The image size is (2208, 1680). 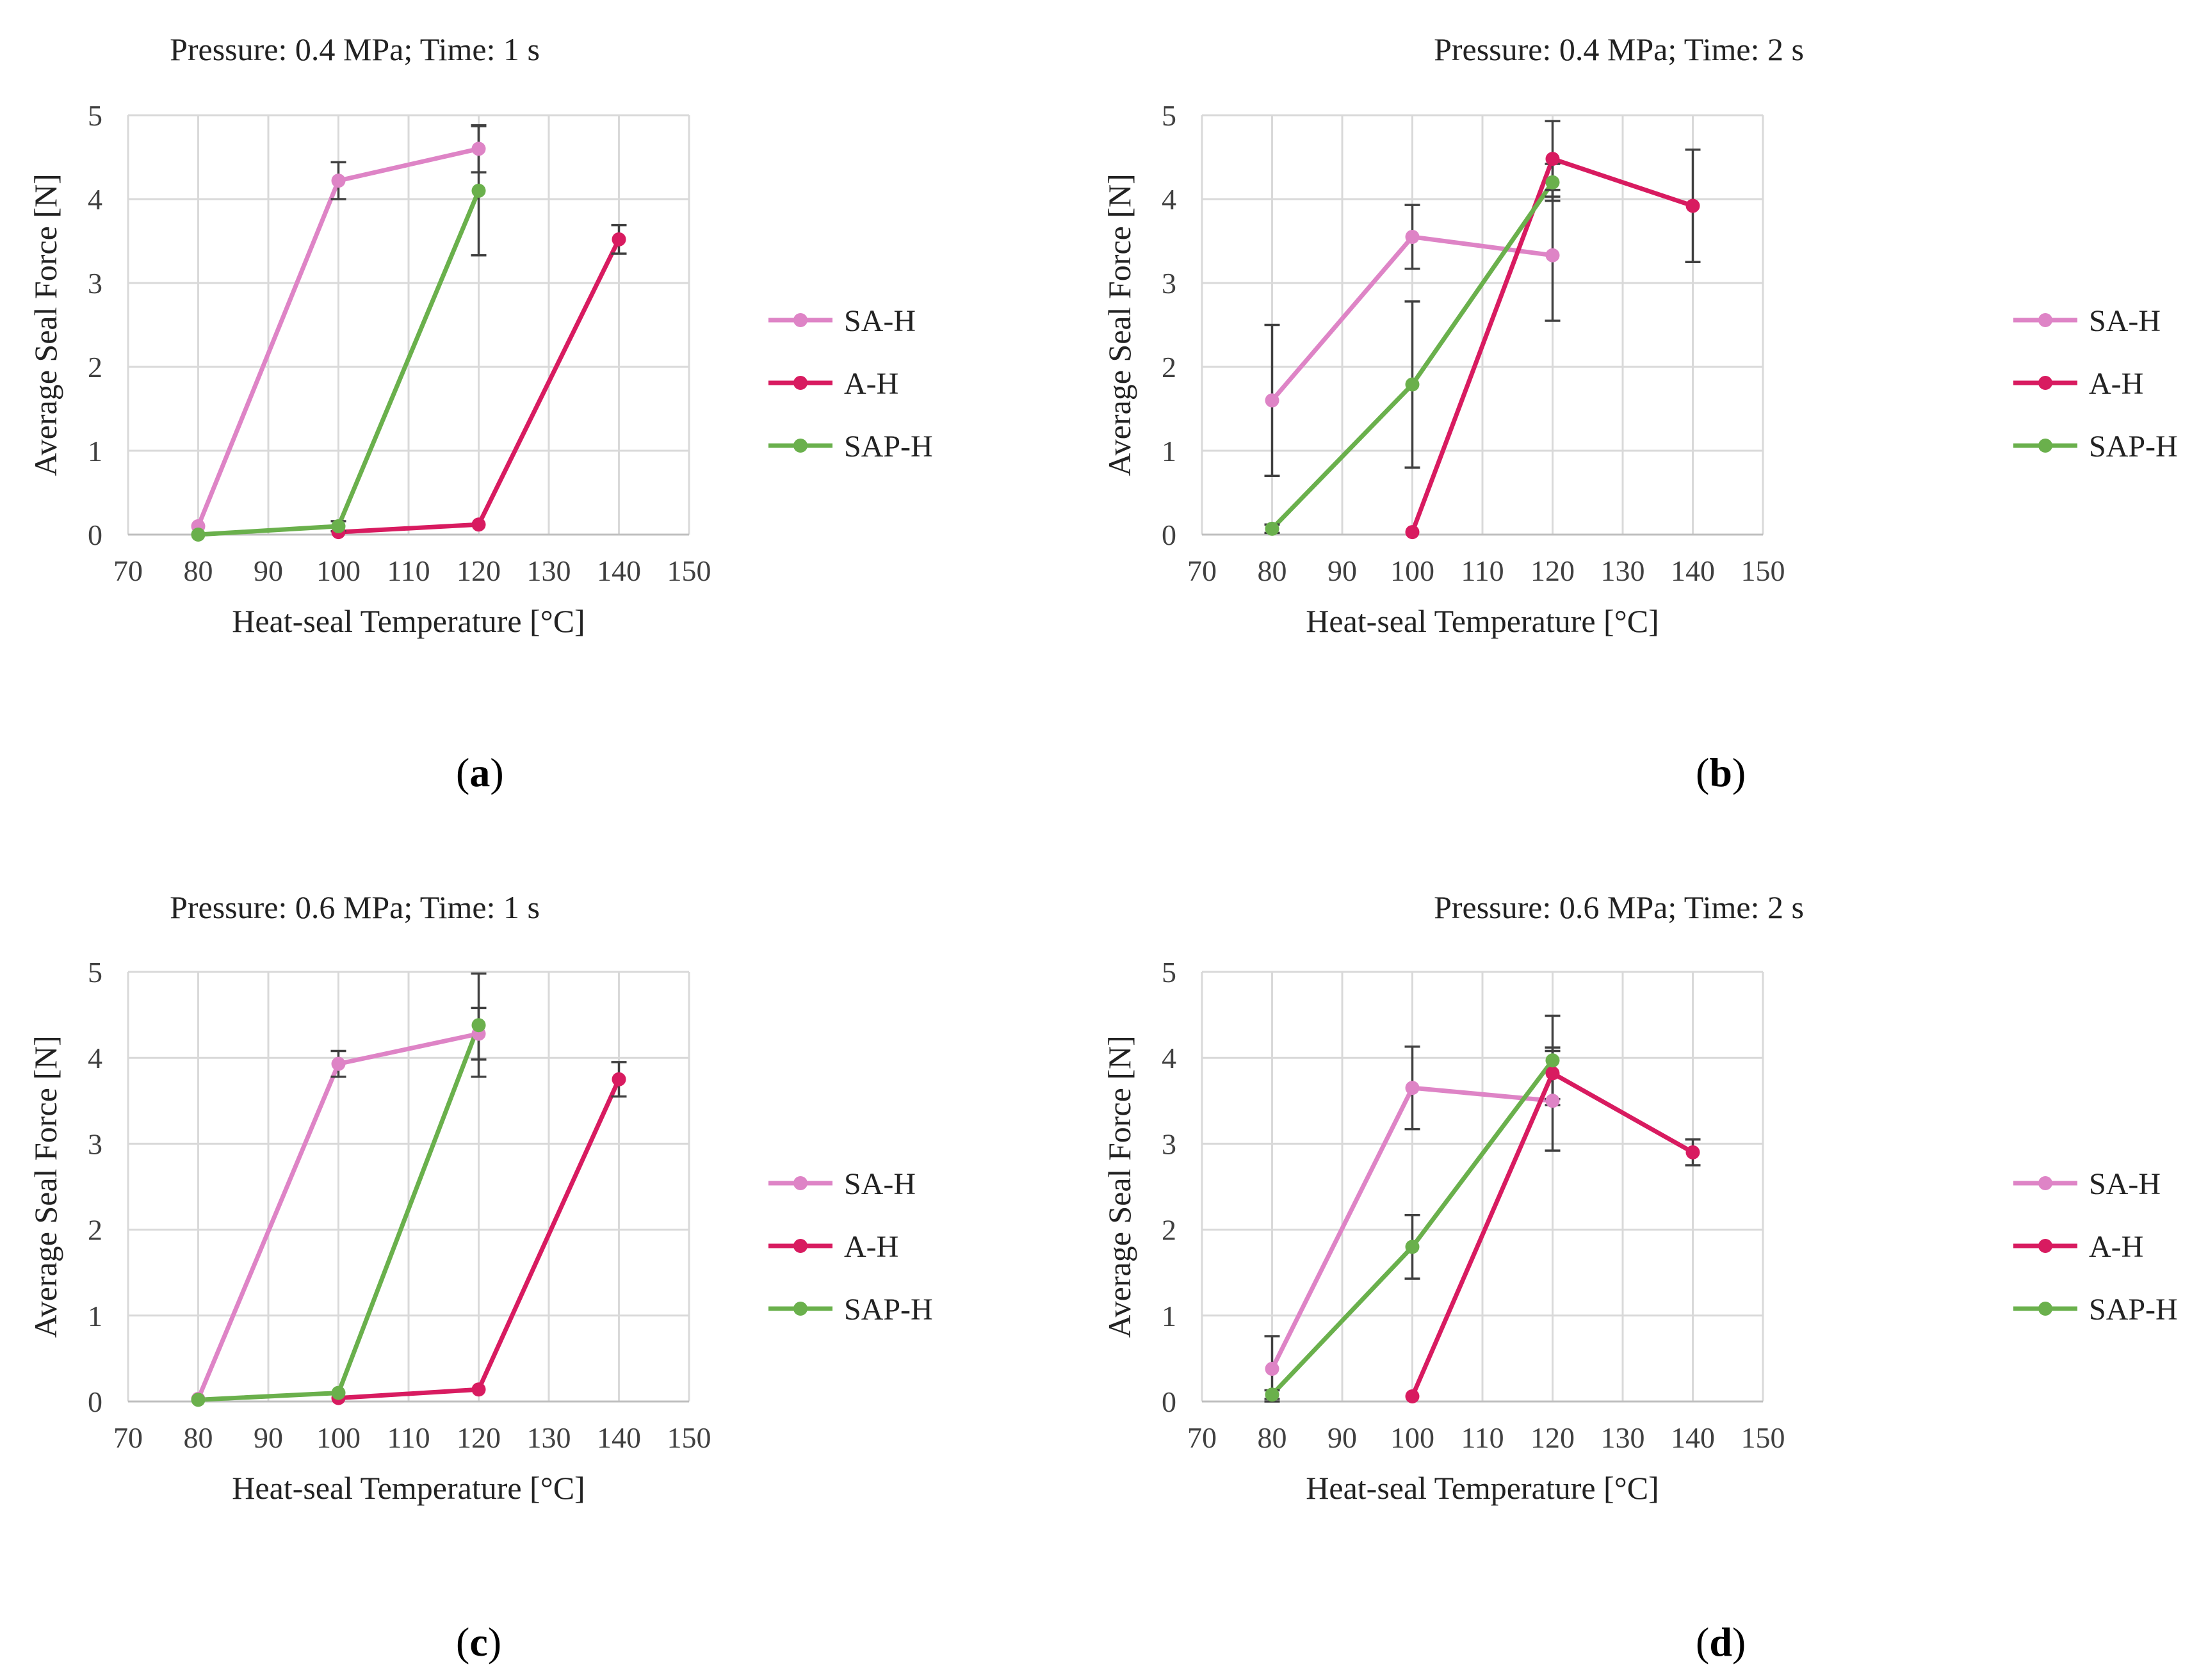 I want to click on caption-b: (b), so click(x=1721, y=773).